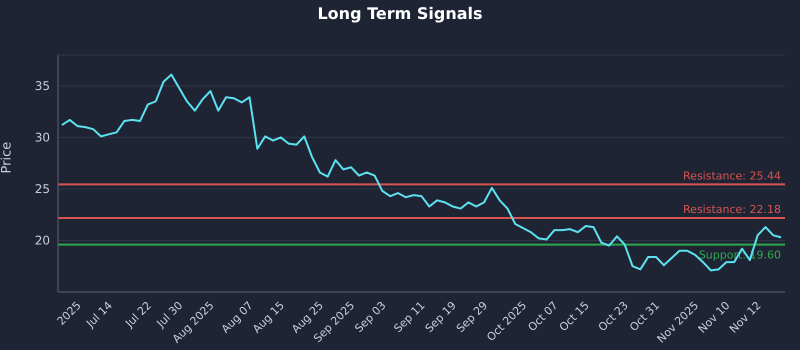 This screenshot has height=350, width=800. I want to click on x-tick-label: Jul 22, so click(138, 314).